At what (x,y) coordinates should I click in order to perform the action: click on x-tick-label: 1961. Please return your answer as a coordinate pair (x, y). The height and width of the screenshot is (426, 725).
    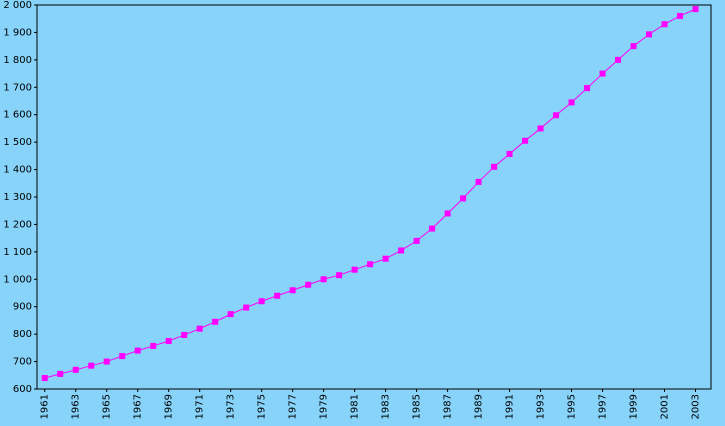
    Looking at the image, I should click on (45, 406).